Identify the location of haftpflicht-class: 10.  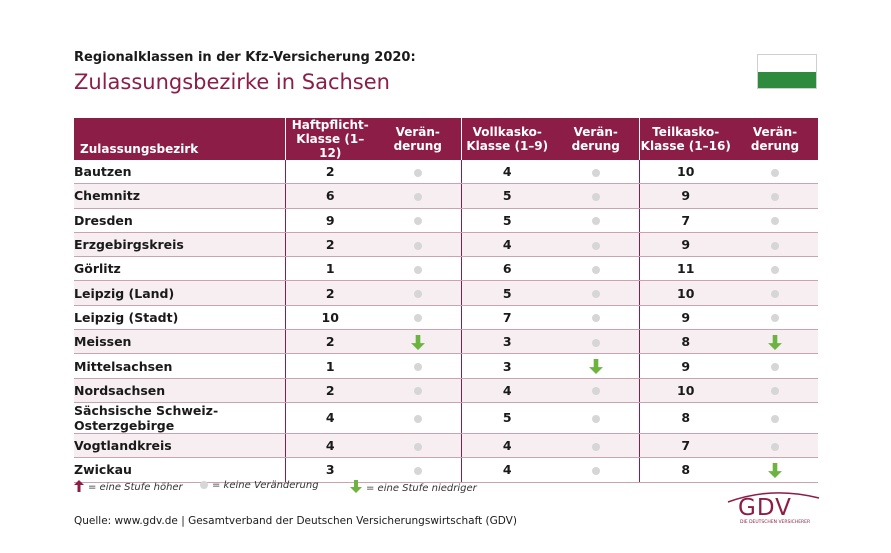
(329, 318).